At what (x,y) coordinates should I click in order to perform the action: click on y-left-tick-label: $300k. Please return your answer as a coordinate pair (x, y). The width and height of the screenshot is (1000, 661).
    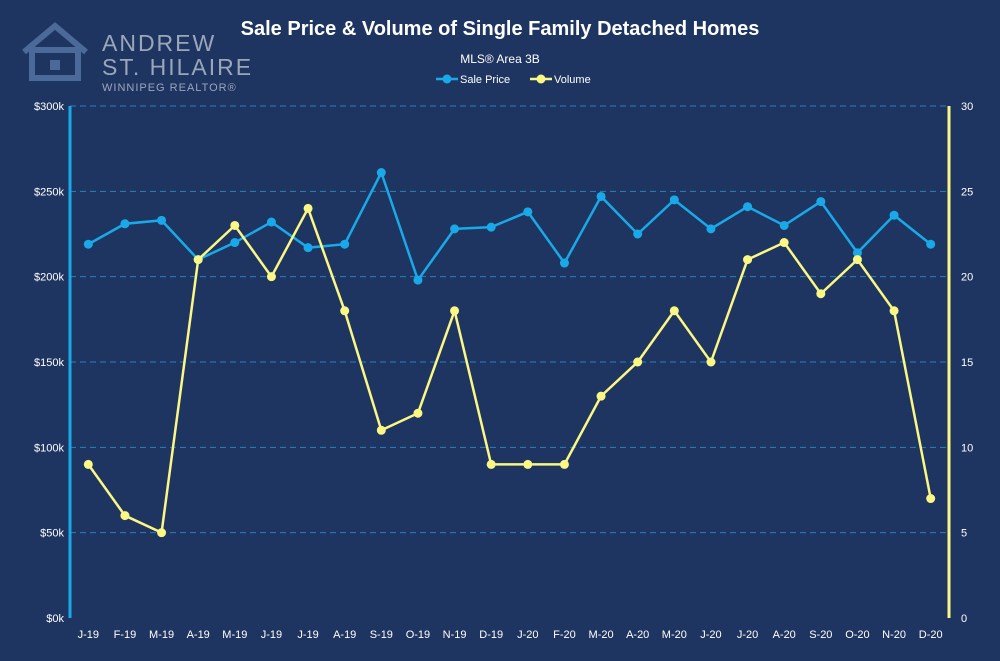
    Looking at the image, I should click on (49, 107).